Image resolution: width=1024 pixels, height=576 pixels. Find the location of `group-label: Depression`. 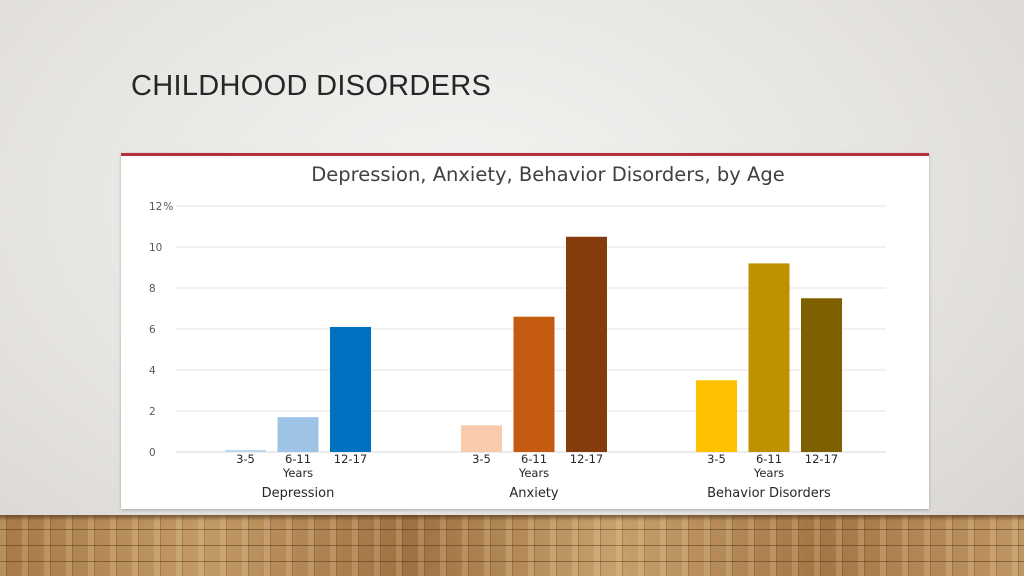

group-label: Depression is located at coordinates (298, 493).